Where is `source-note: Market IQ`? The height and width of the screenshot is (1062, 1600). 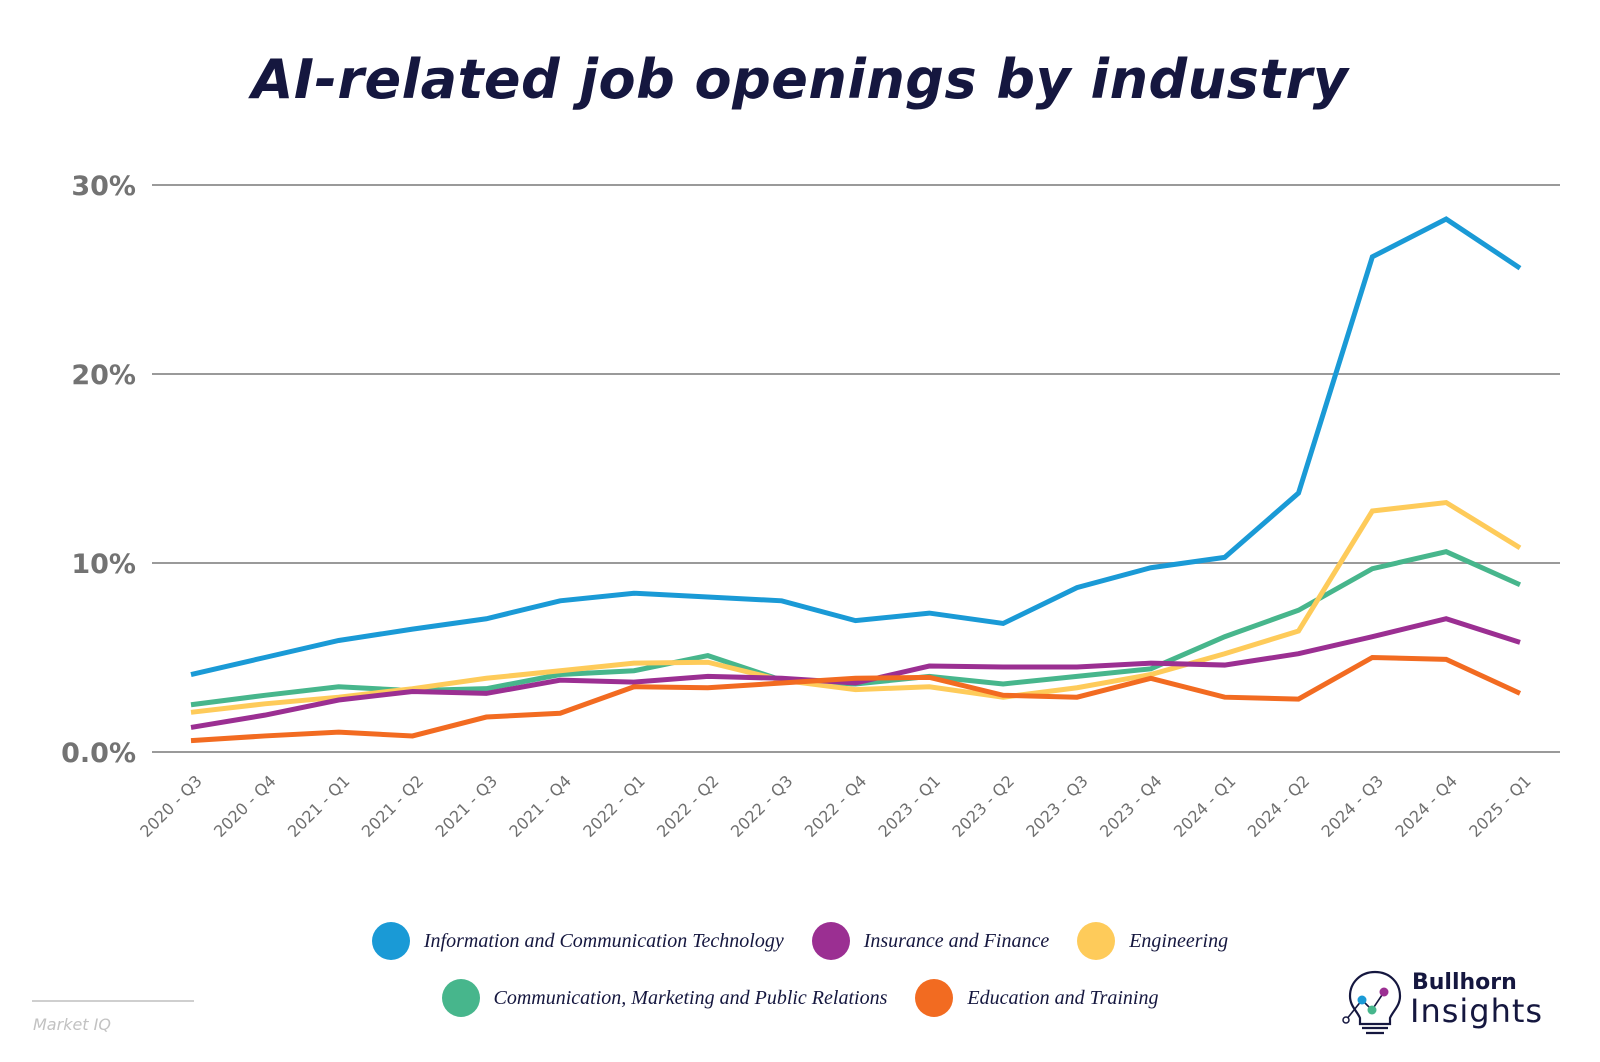
source-note: Market IQ is located at coordinates (72, 1024).